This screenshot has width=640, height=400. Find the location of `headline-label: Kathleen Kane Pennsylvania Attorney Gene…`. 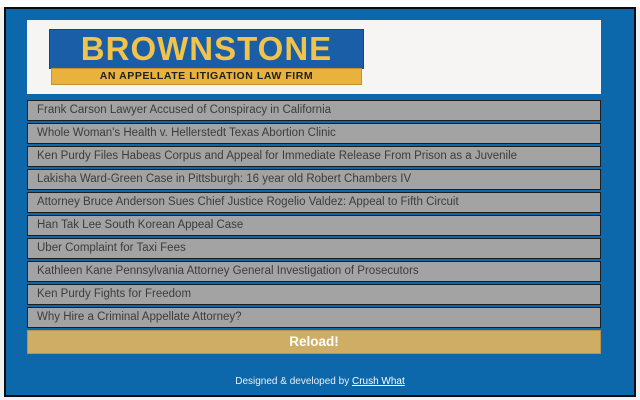

headline-label: Kathleen Kane Pennsylvania Attorney Gene… is located at coordinates (228, 271).